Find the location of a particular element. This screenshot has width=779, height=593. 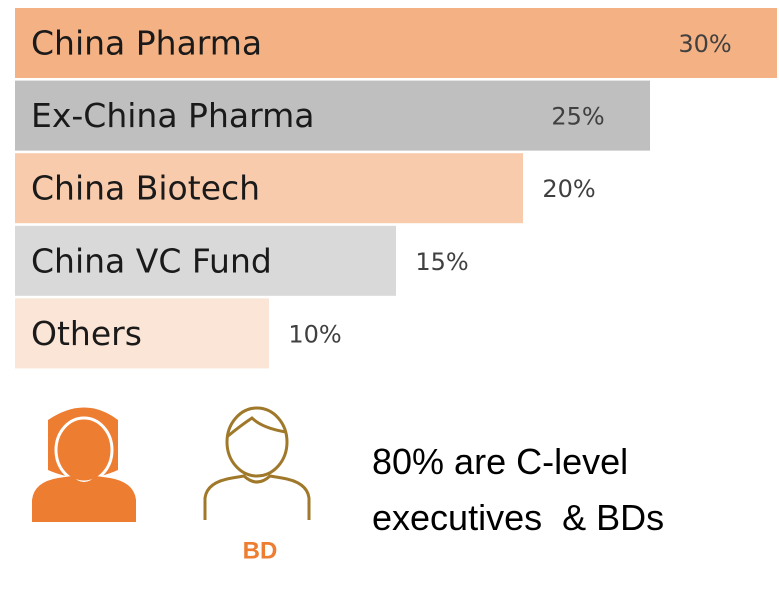

category-label: China Biotech is located at coordinates (145, 188).